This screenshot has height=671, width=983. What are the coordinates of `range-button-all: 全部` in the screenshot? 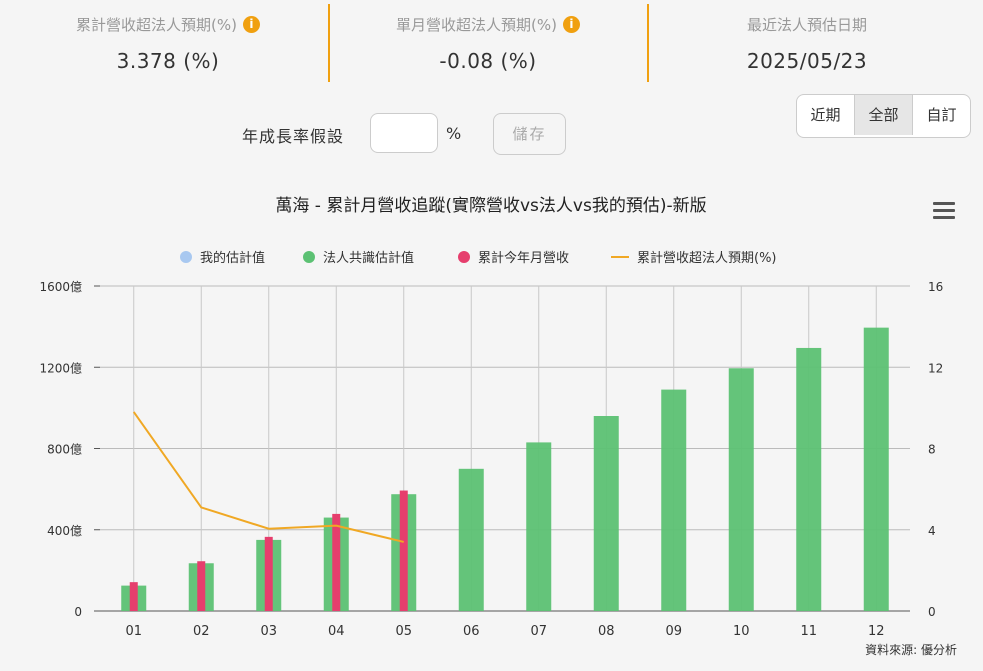 It's located at (883, 115).